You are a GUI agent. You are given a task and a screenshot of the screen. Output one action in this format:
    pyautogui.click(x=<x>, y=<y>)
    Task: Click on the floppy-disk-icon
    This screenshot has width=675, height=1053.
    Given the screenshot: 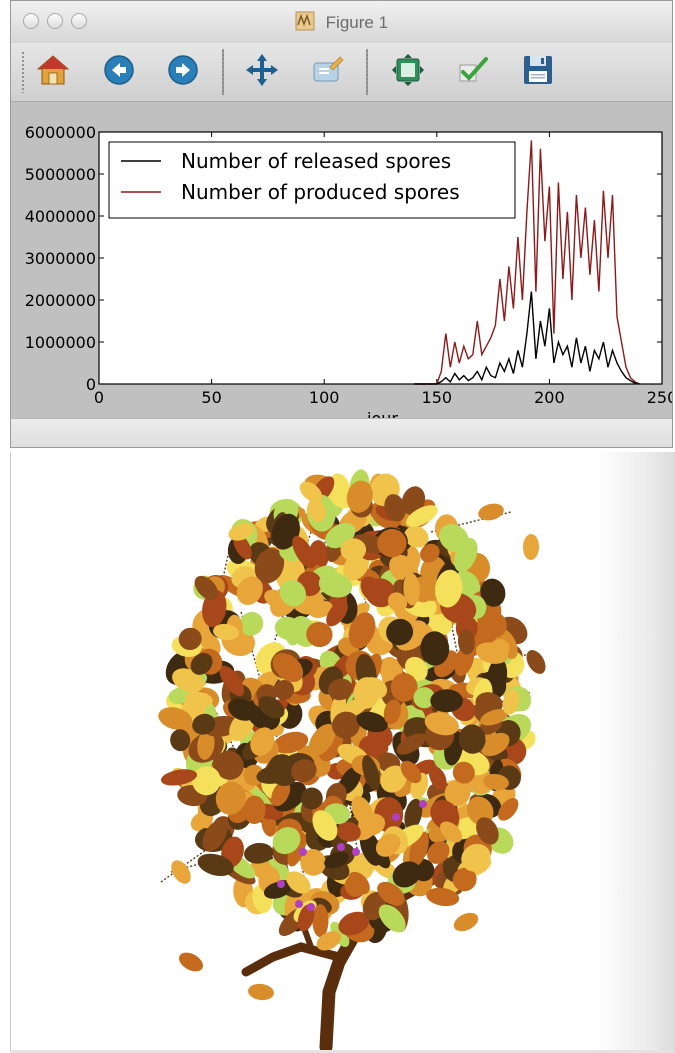 What is the action you would take?
    pyautogui.click(x=538, y=72)
    